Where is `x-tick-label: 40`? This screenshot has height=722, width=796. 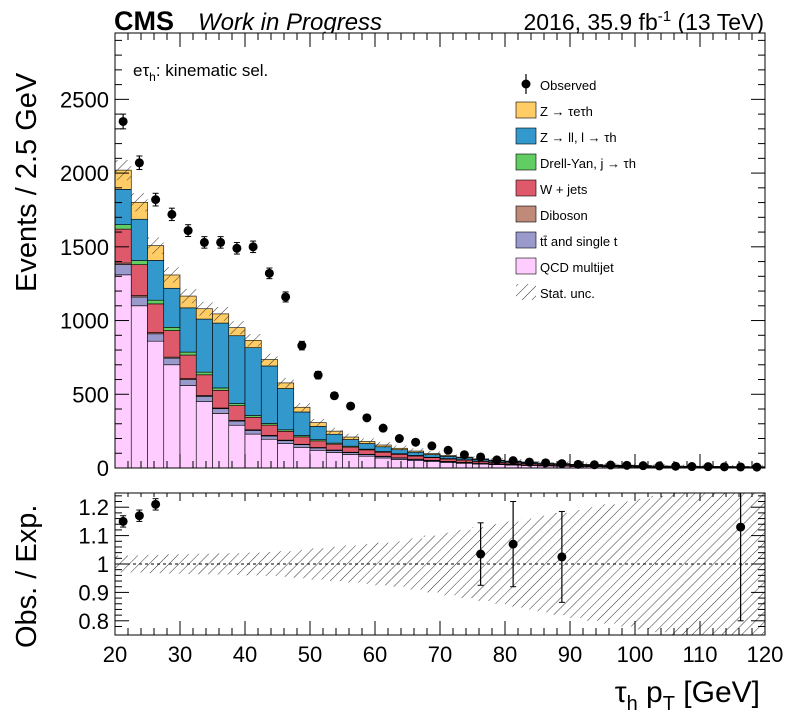 x-tick-label: 40 is located at coordinates (245, 654).